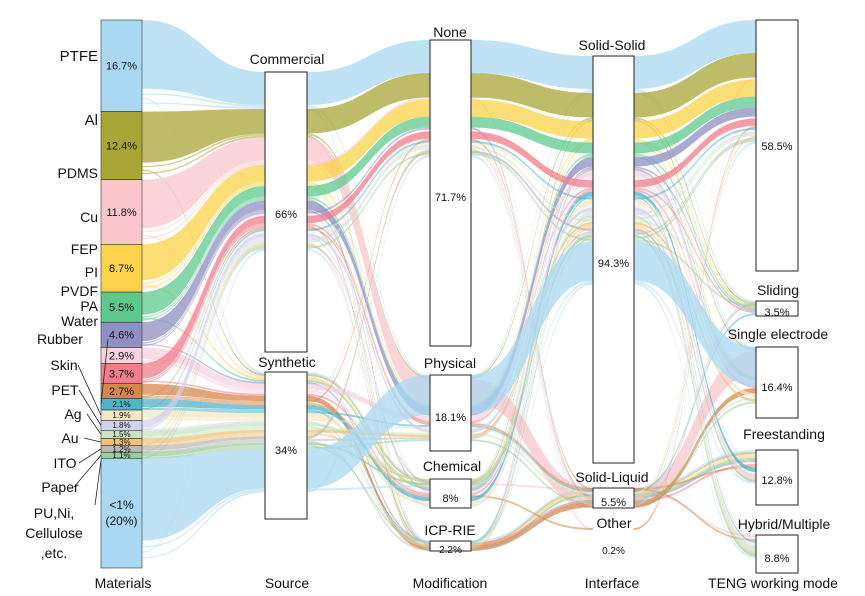  Describe the element at coordinates (613, 523) in the screenshot. I see `node-name-label: Other` at that location.